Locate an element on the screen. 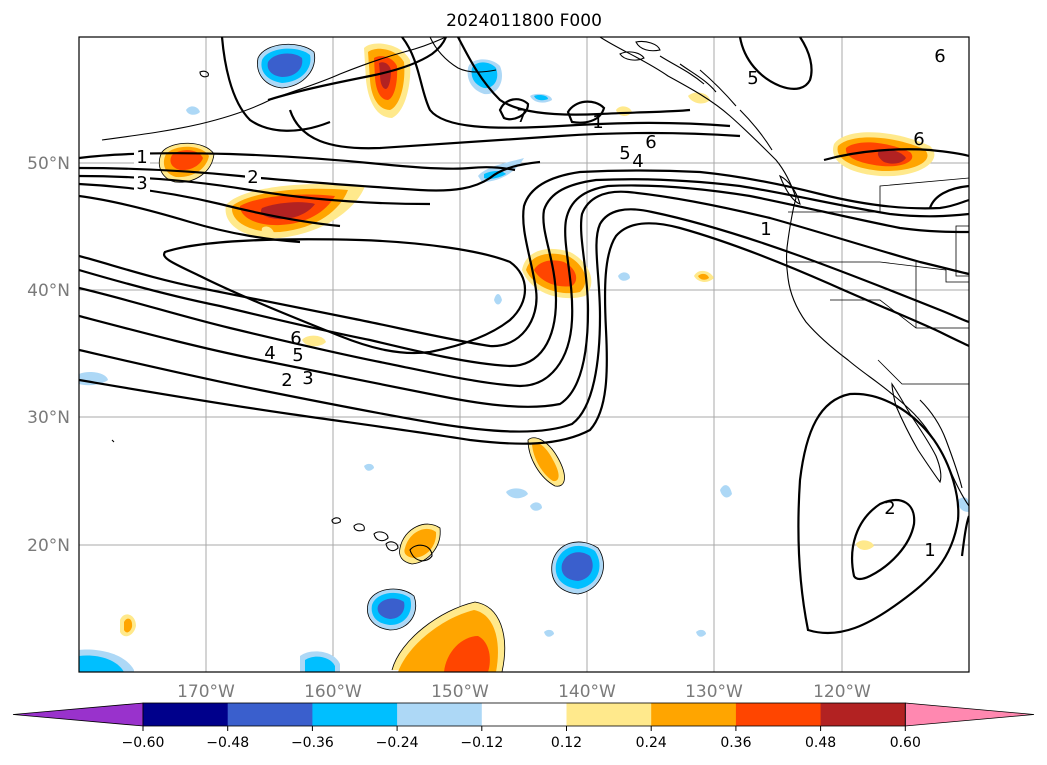 This screenshot has width=1047, height=765. aleutian-coast is located at coordinates (274, 89).